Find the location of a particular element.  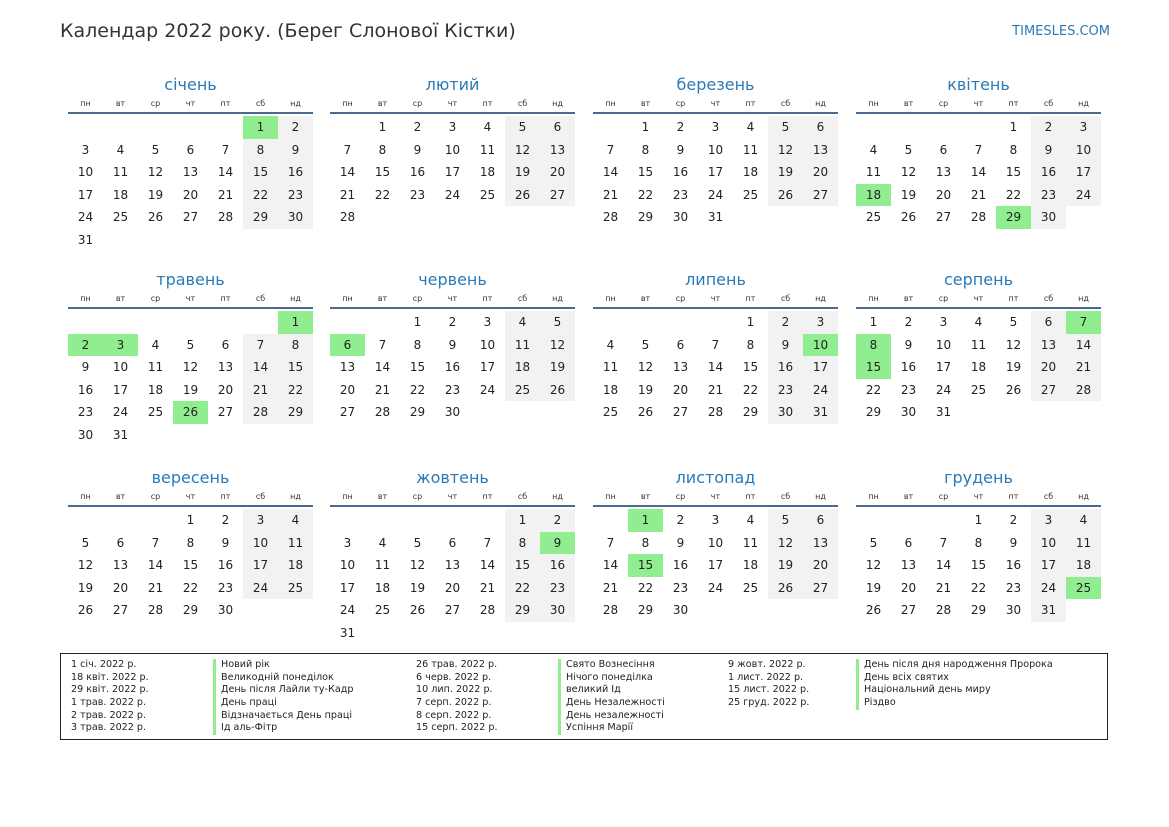

day-cell: 27 is located at coordinates (120, 610).